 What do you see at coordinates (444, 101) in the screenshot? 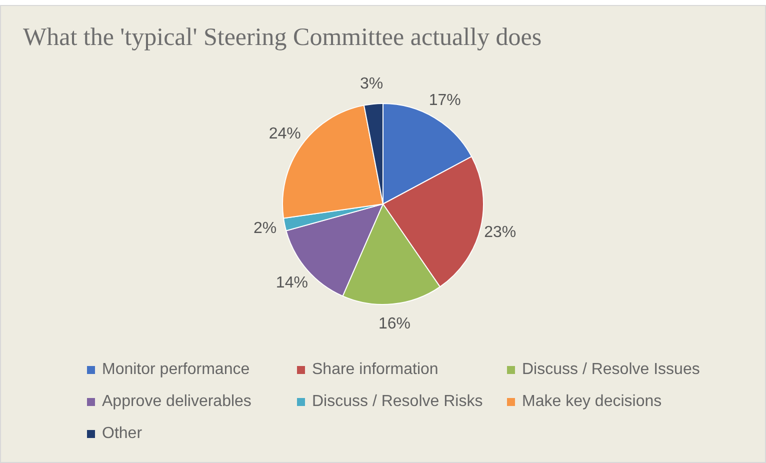
I see `data-label: 17%` at bounding box center [444, 101].